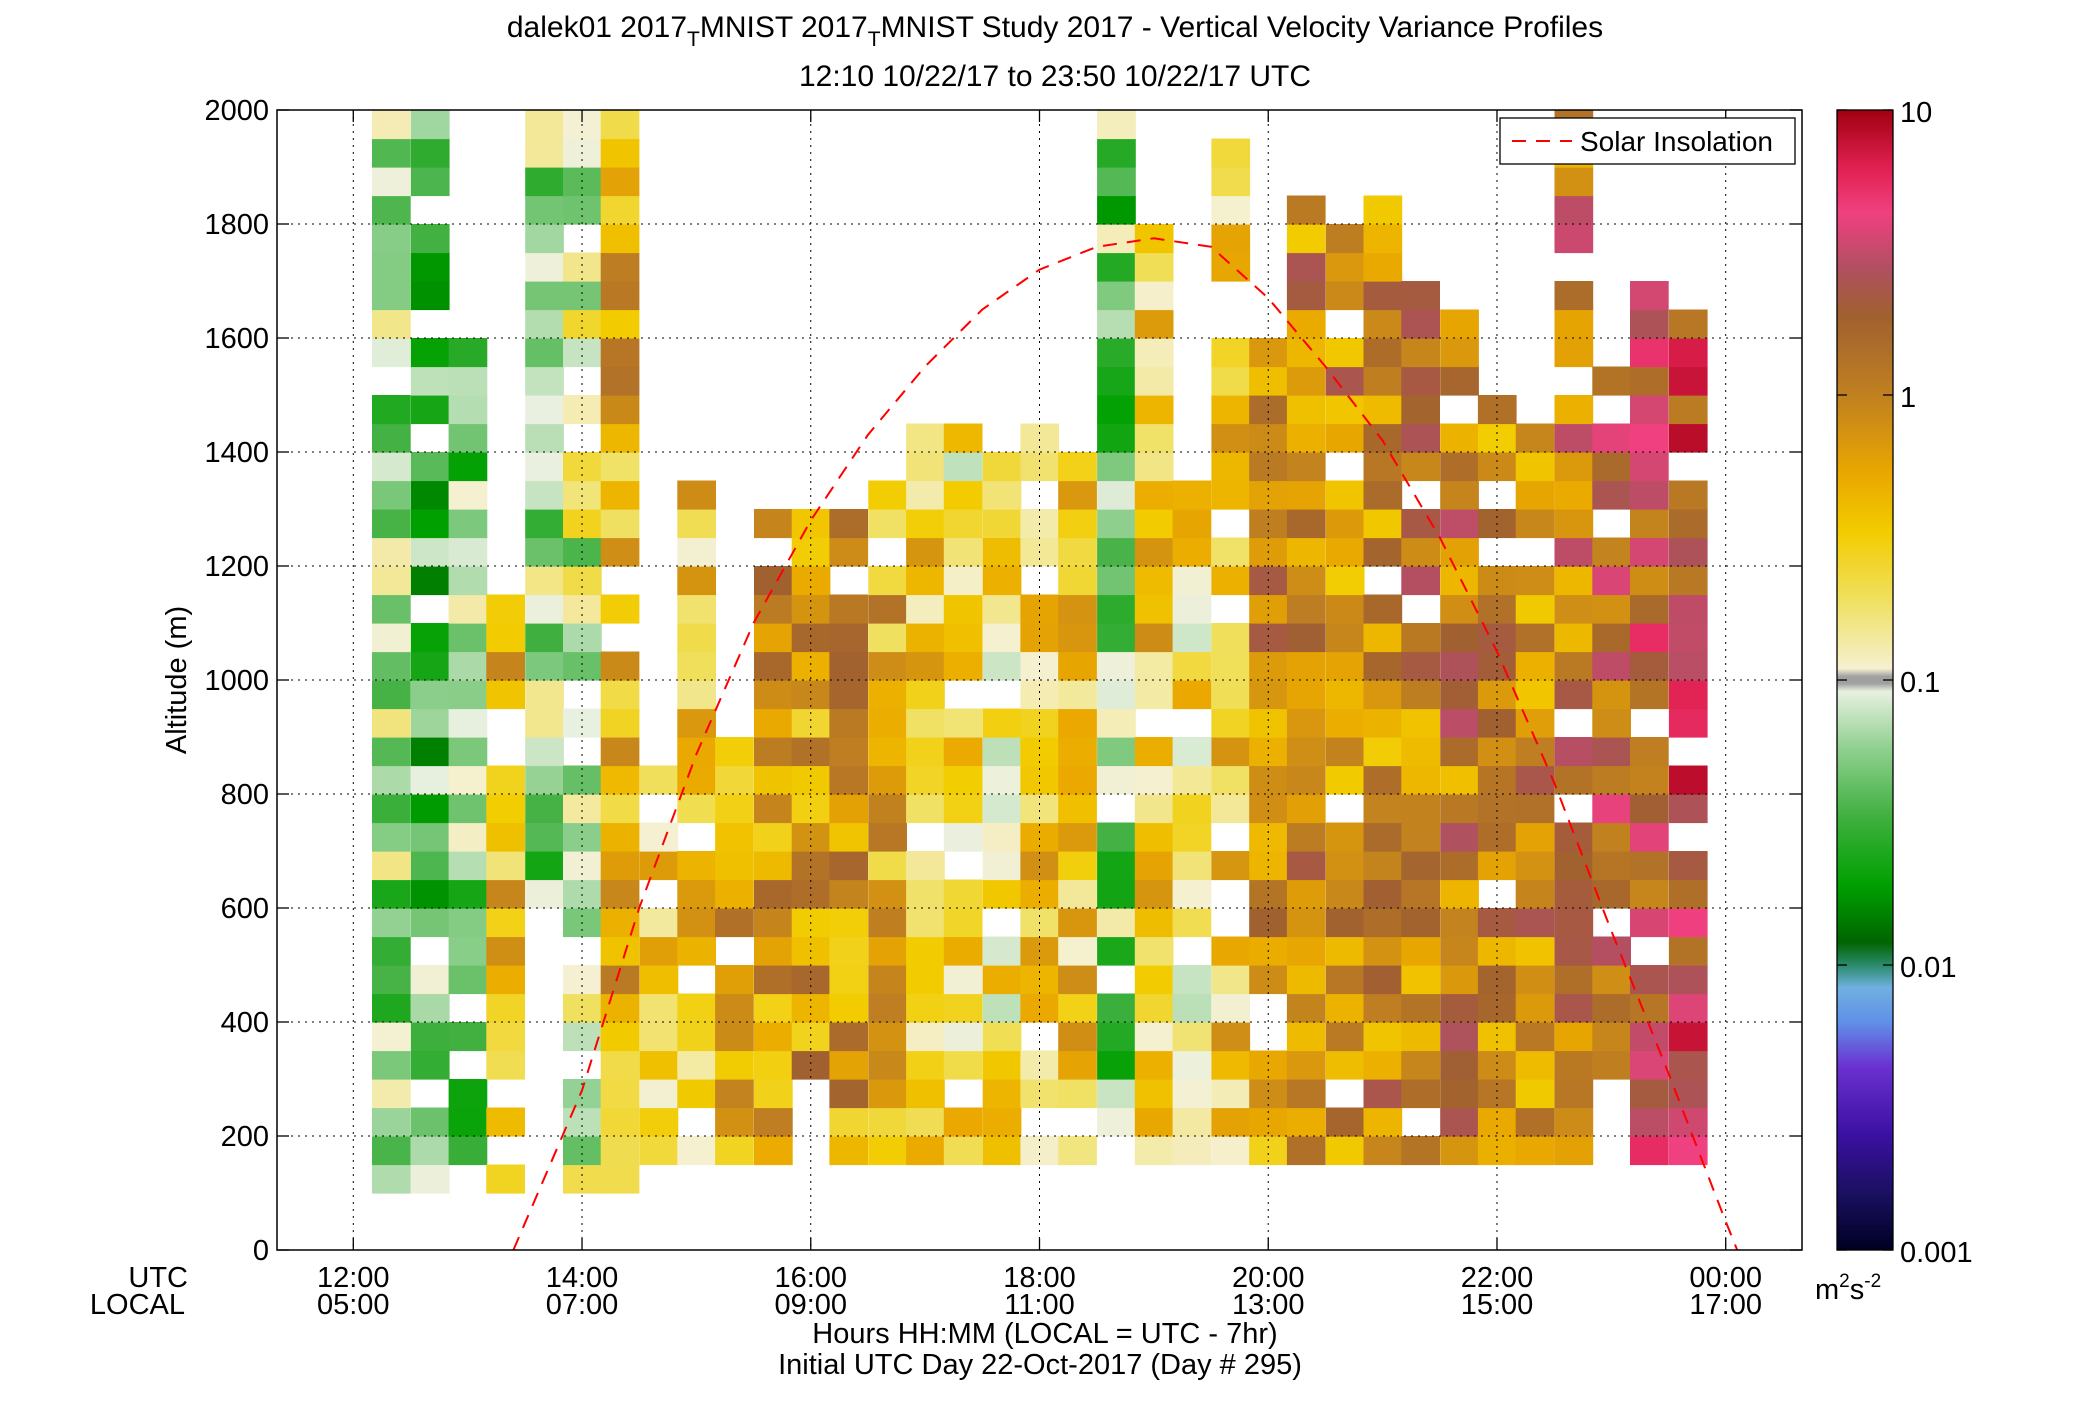 The height and width of the screenshot is (1425, 2098). I want to click on x-tick-label-local: 17:00, so click(1725, 1305).